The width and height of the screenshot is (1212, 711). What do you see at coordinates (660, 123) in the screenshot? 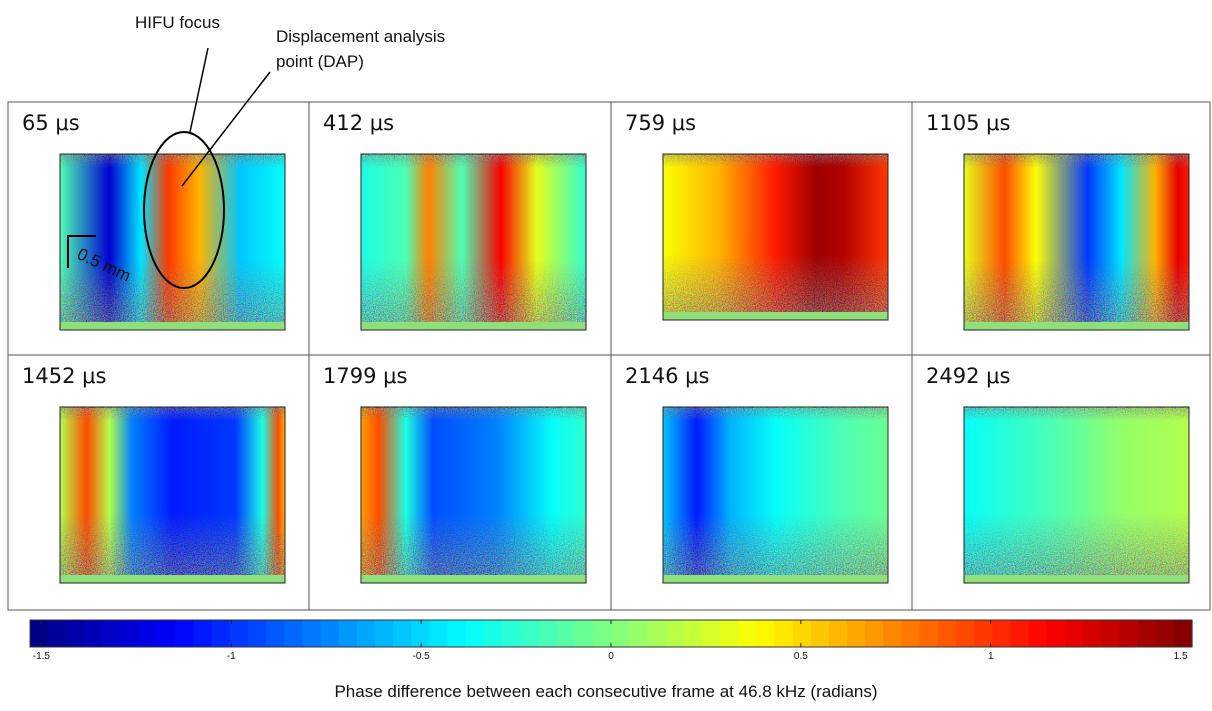
I see `panel-label: 759 μs` at bounding box center [660, 123].